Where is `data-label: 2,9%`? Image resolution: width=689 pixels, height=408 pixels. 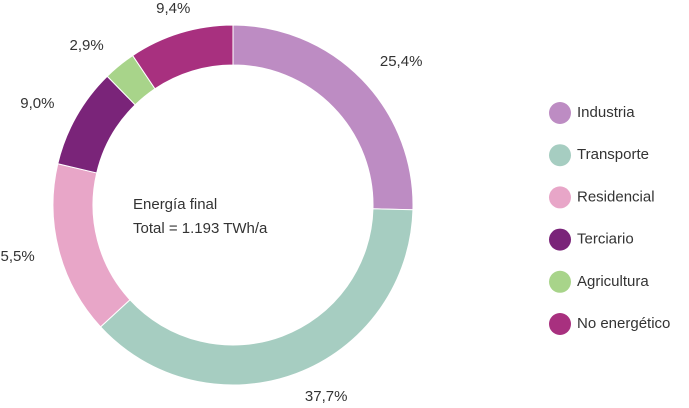
data-label: 2,9% is located at coordinates (87, 45).